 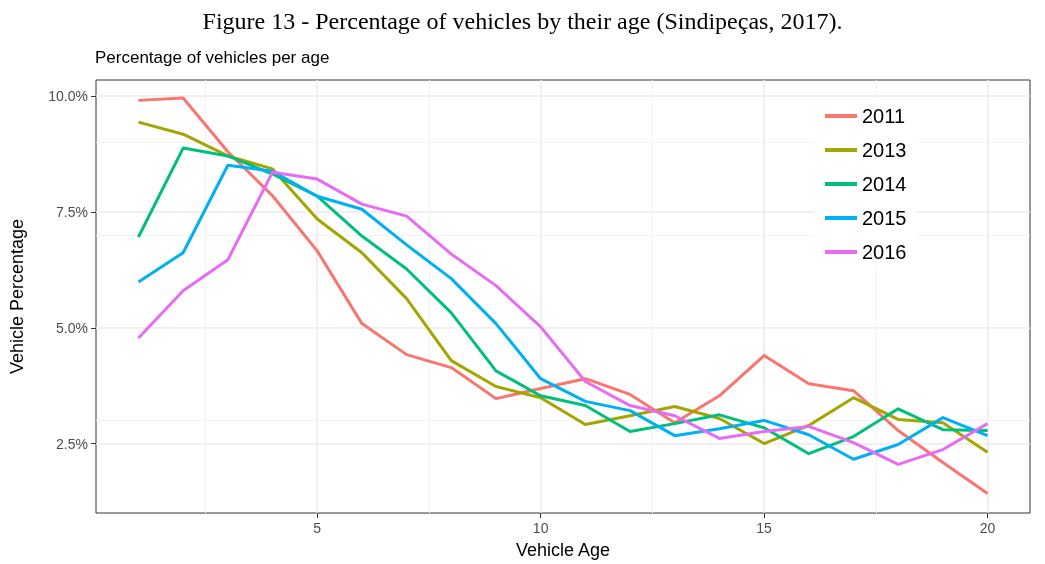 What do you see at coordinates (72, 211) in the screenshot?
I see `y-tick-label: 7.5%` at bounding box center [72, 211].